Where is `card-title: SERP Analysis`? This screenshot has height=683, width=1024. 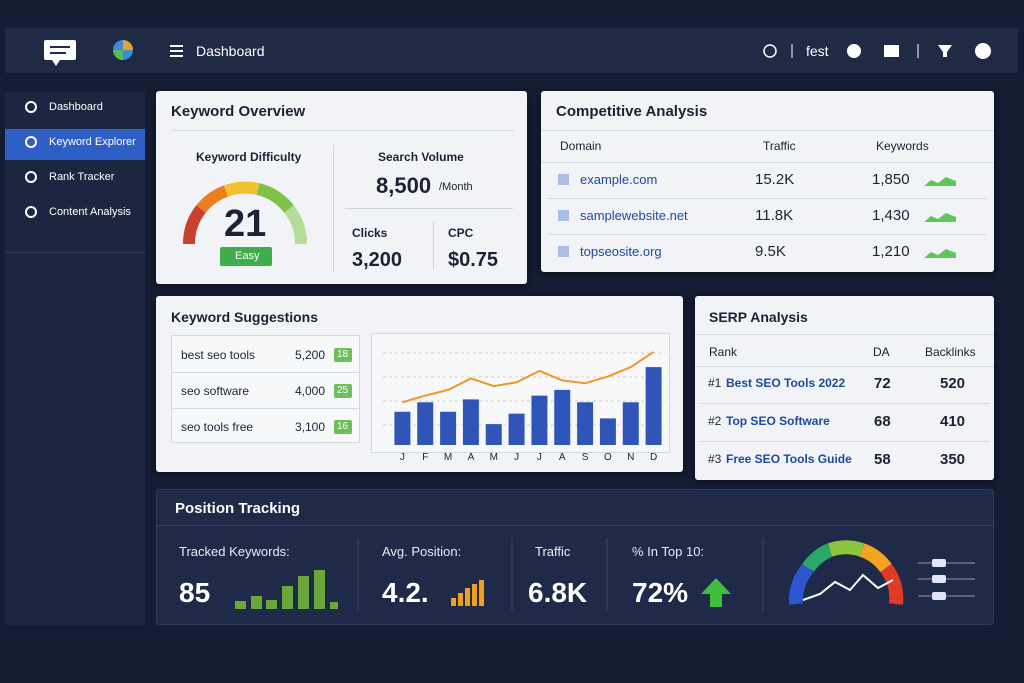
card-title: SERP Analysis is located at coordinates (758, 317).